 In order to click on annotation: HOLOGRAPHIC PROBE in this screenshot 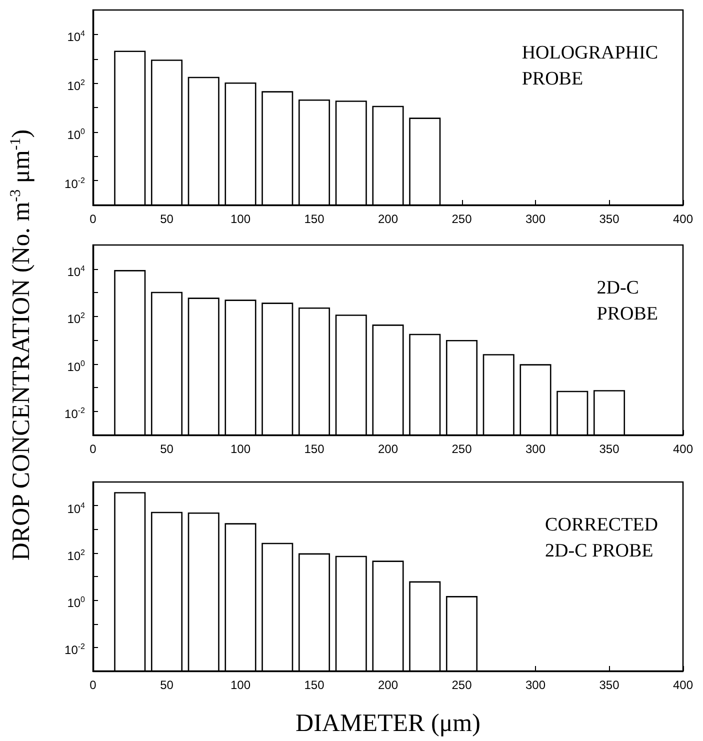, I will do `click(590, 66)`.